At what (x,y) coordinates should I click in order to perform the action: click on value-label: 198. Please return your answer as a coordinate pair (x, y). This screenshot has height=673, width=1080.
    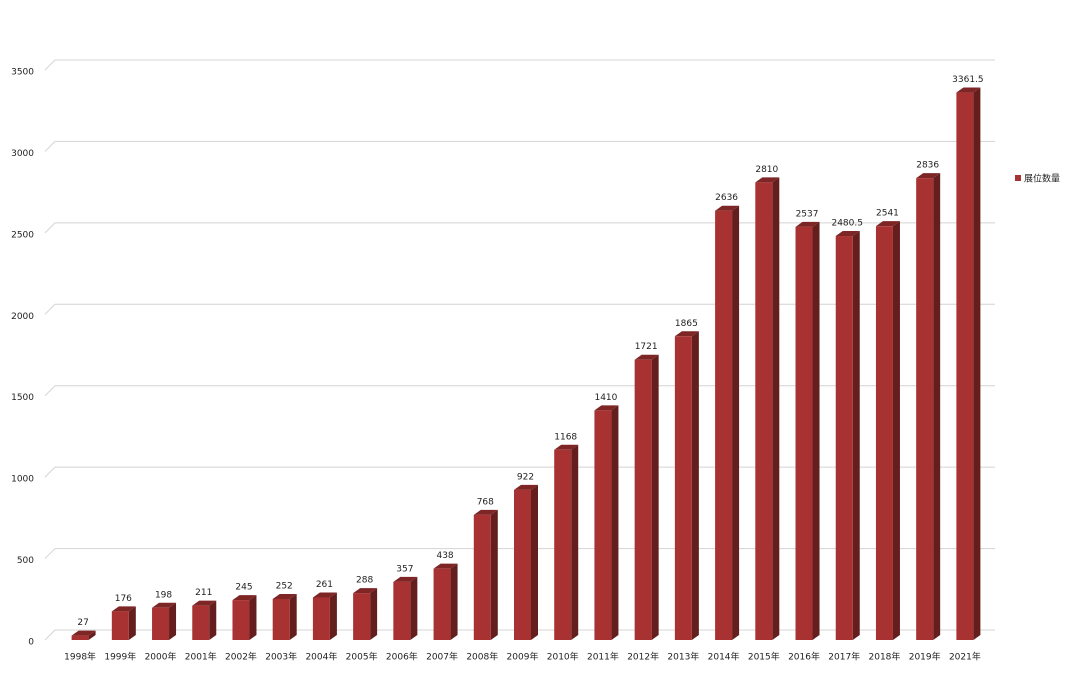
    Looking at the image, I should click on (163, 595).